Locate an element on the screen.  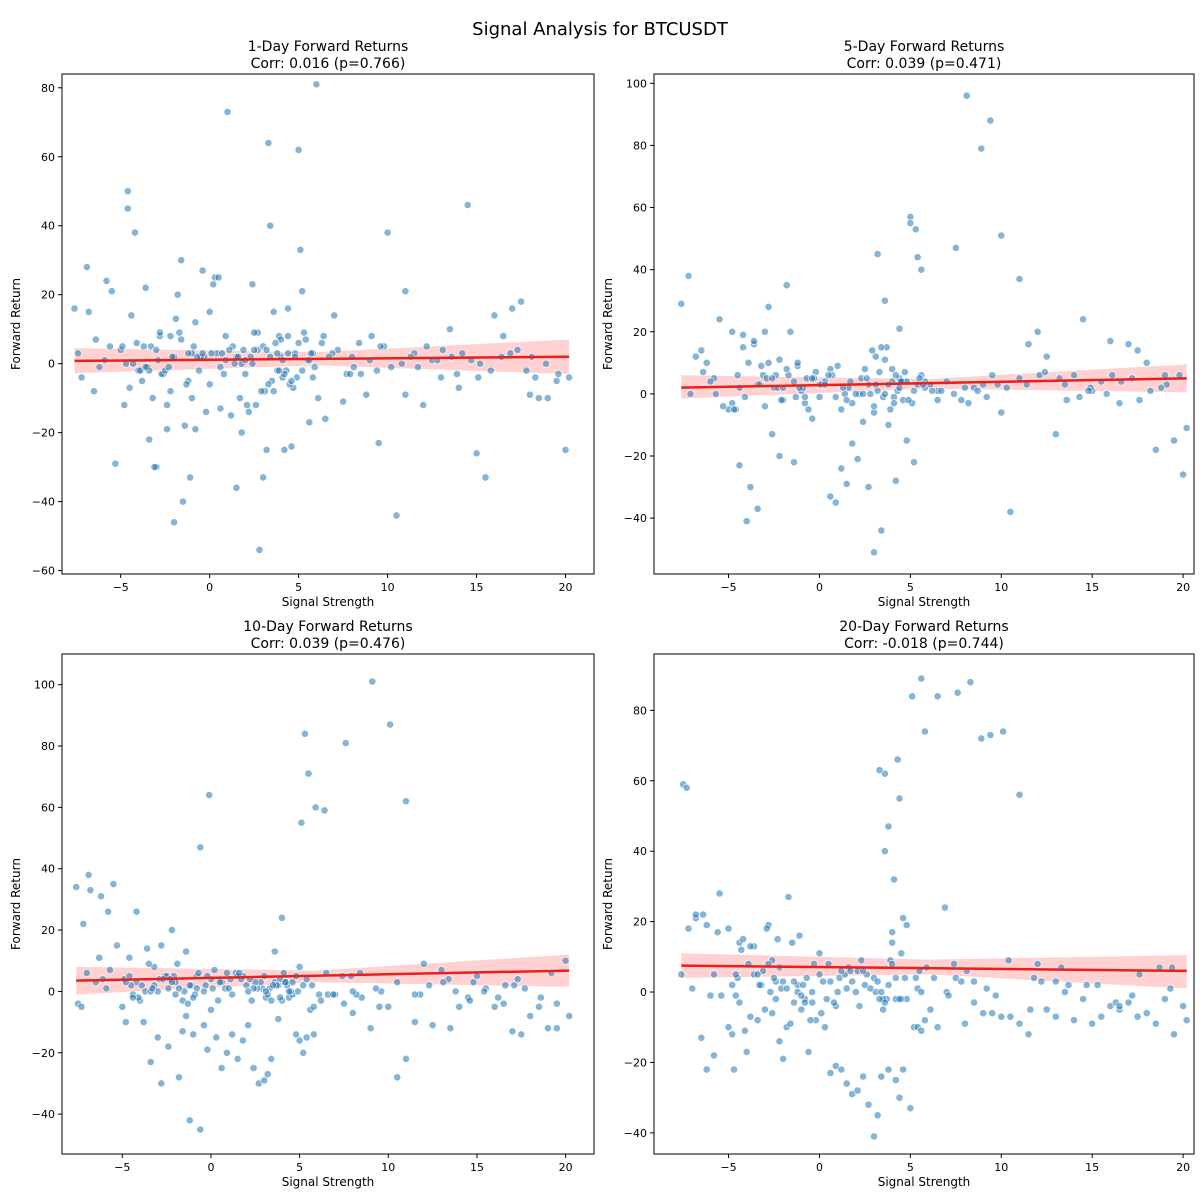
subplot-title: 5-Day Forward Returns is located at coordinates (924, 47).